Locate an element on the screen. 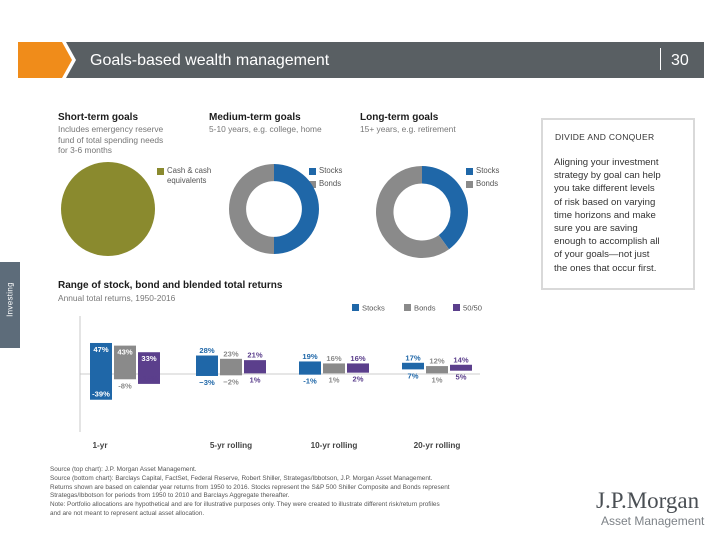 The image size is (720, 540). header-accent is located at coordinates (38, 60).